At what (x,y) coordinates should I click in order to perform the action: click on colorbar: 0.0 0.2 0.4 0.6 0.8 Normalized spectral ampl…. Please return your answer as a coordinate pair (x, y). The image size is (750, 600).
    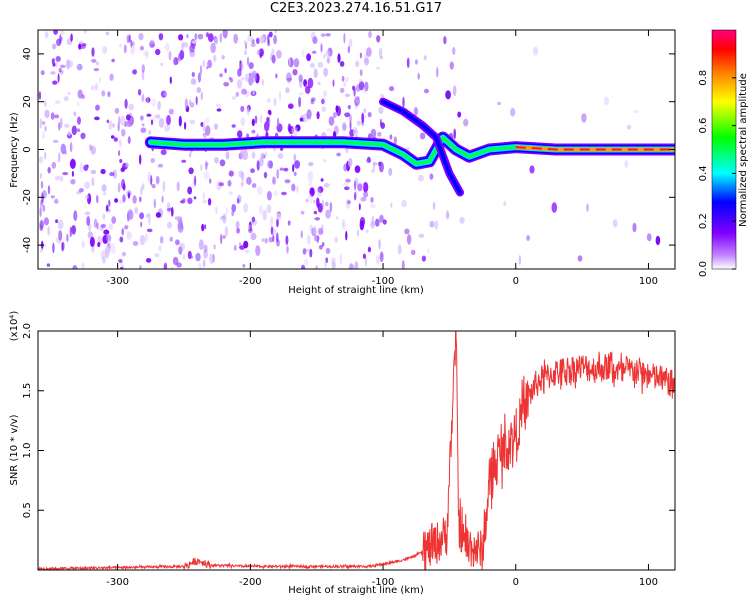
    Looking at the image, I should click on (723, 153).